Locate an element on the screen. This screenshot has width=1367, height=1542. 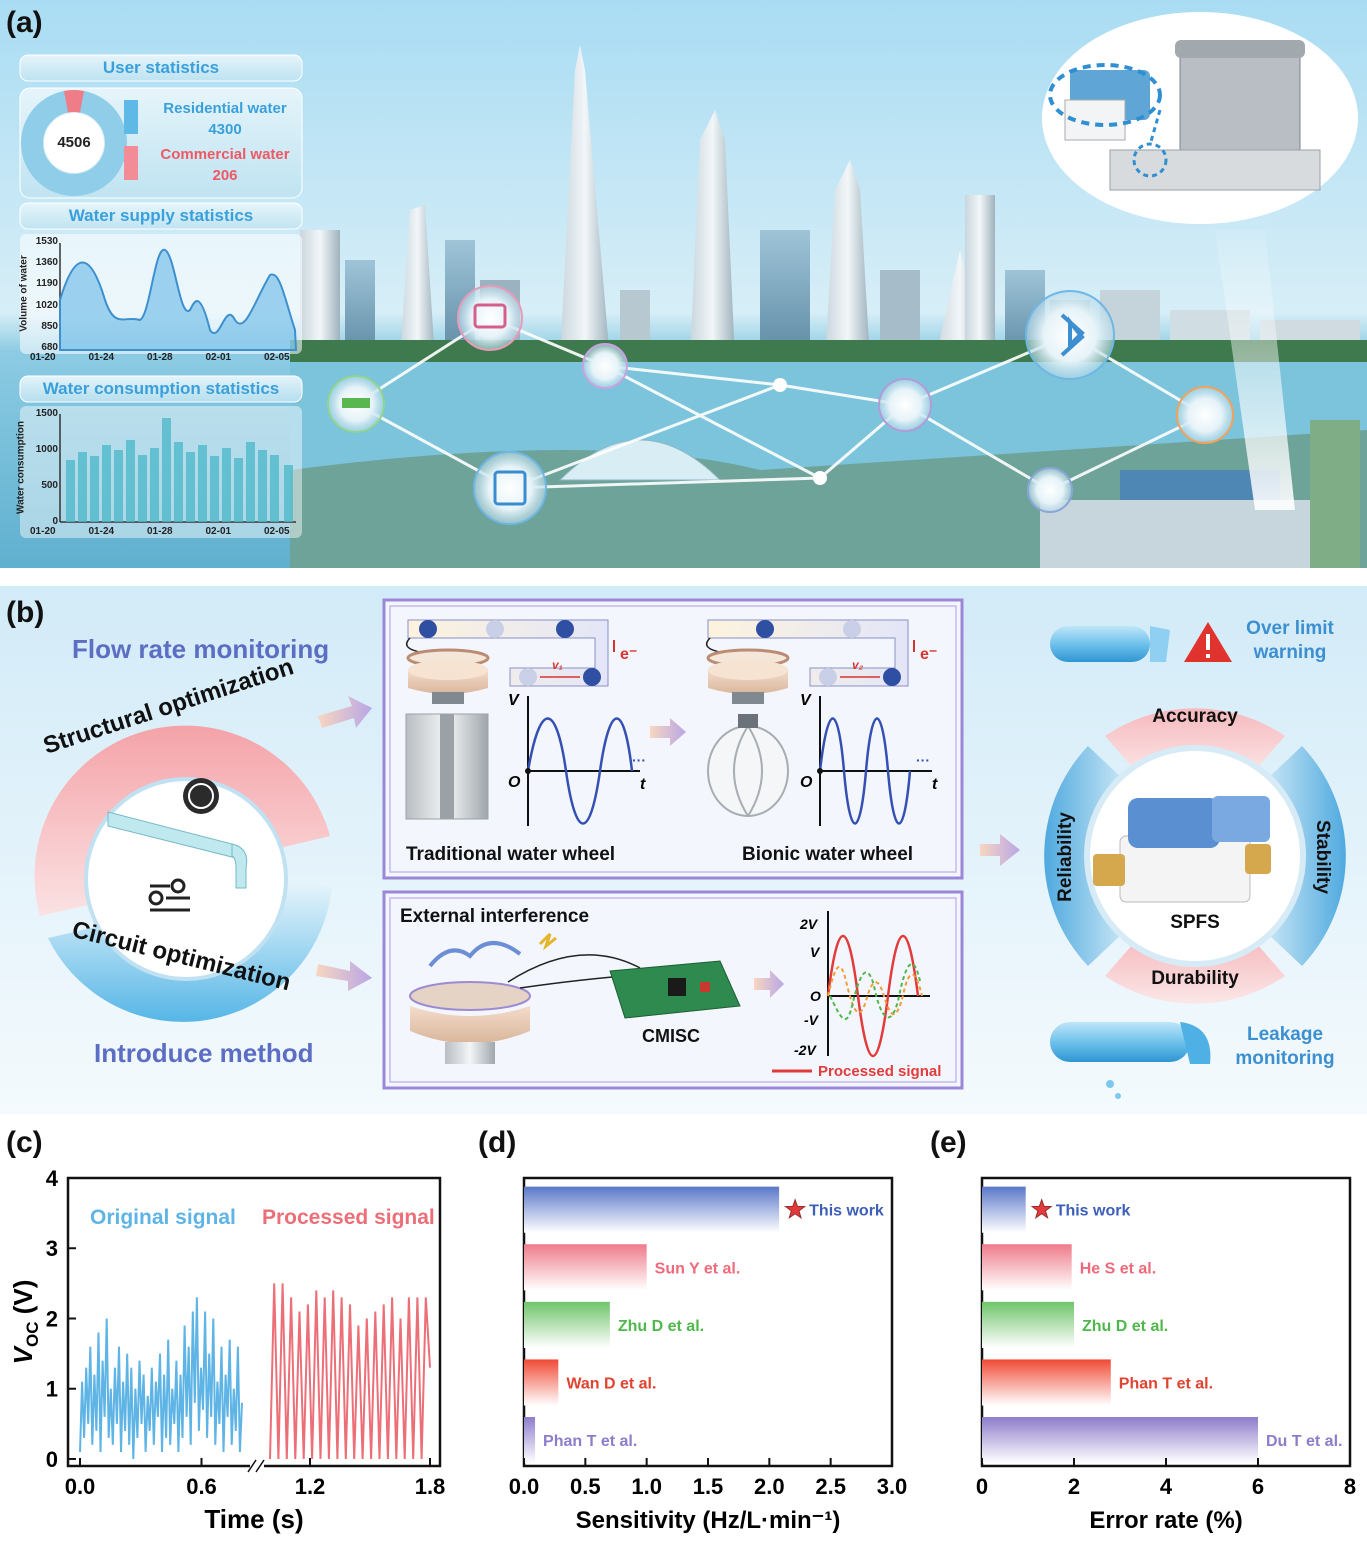
signal-v: V is located at coordinates (815, 952).